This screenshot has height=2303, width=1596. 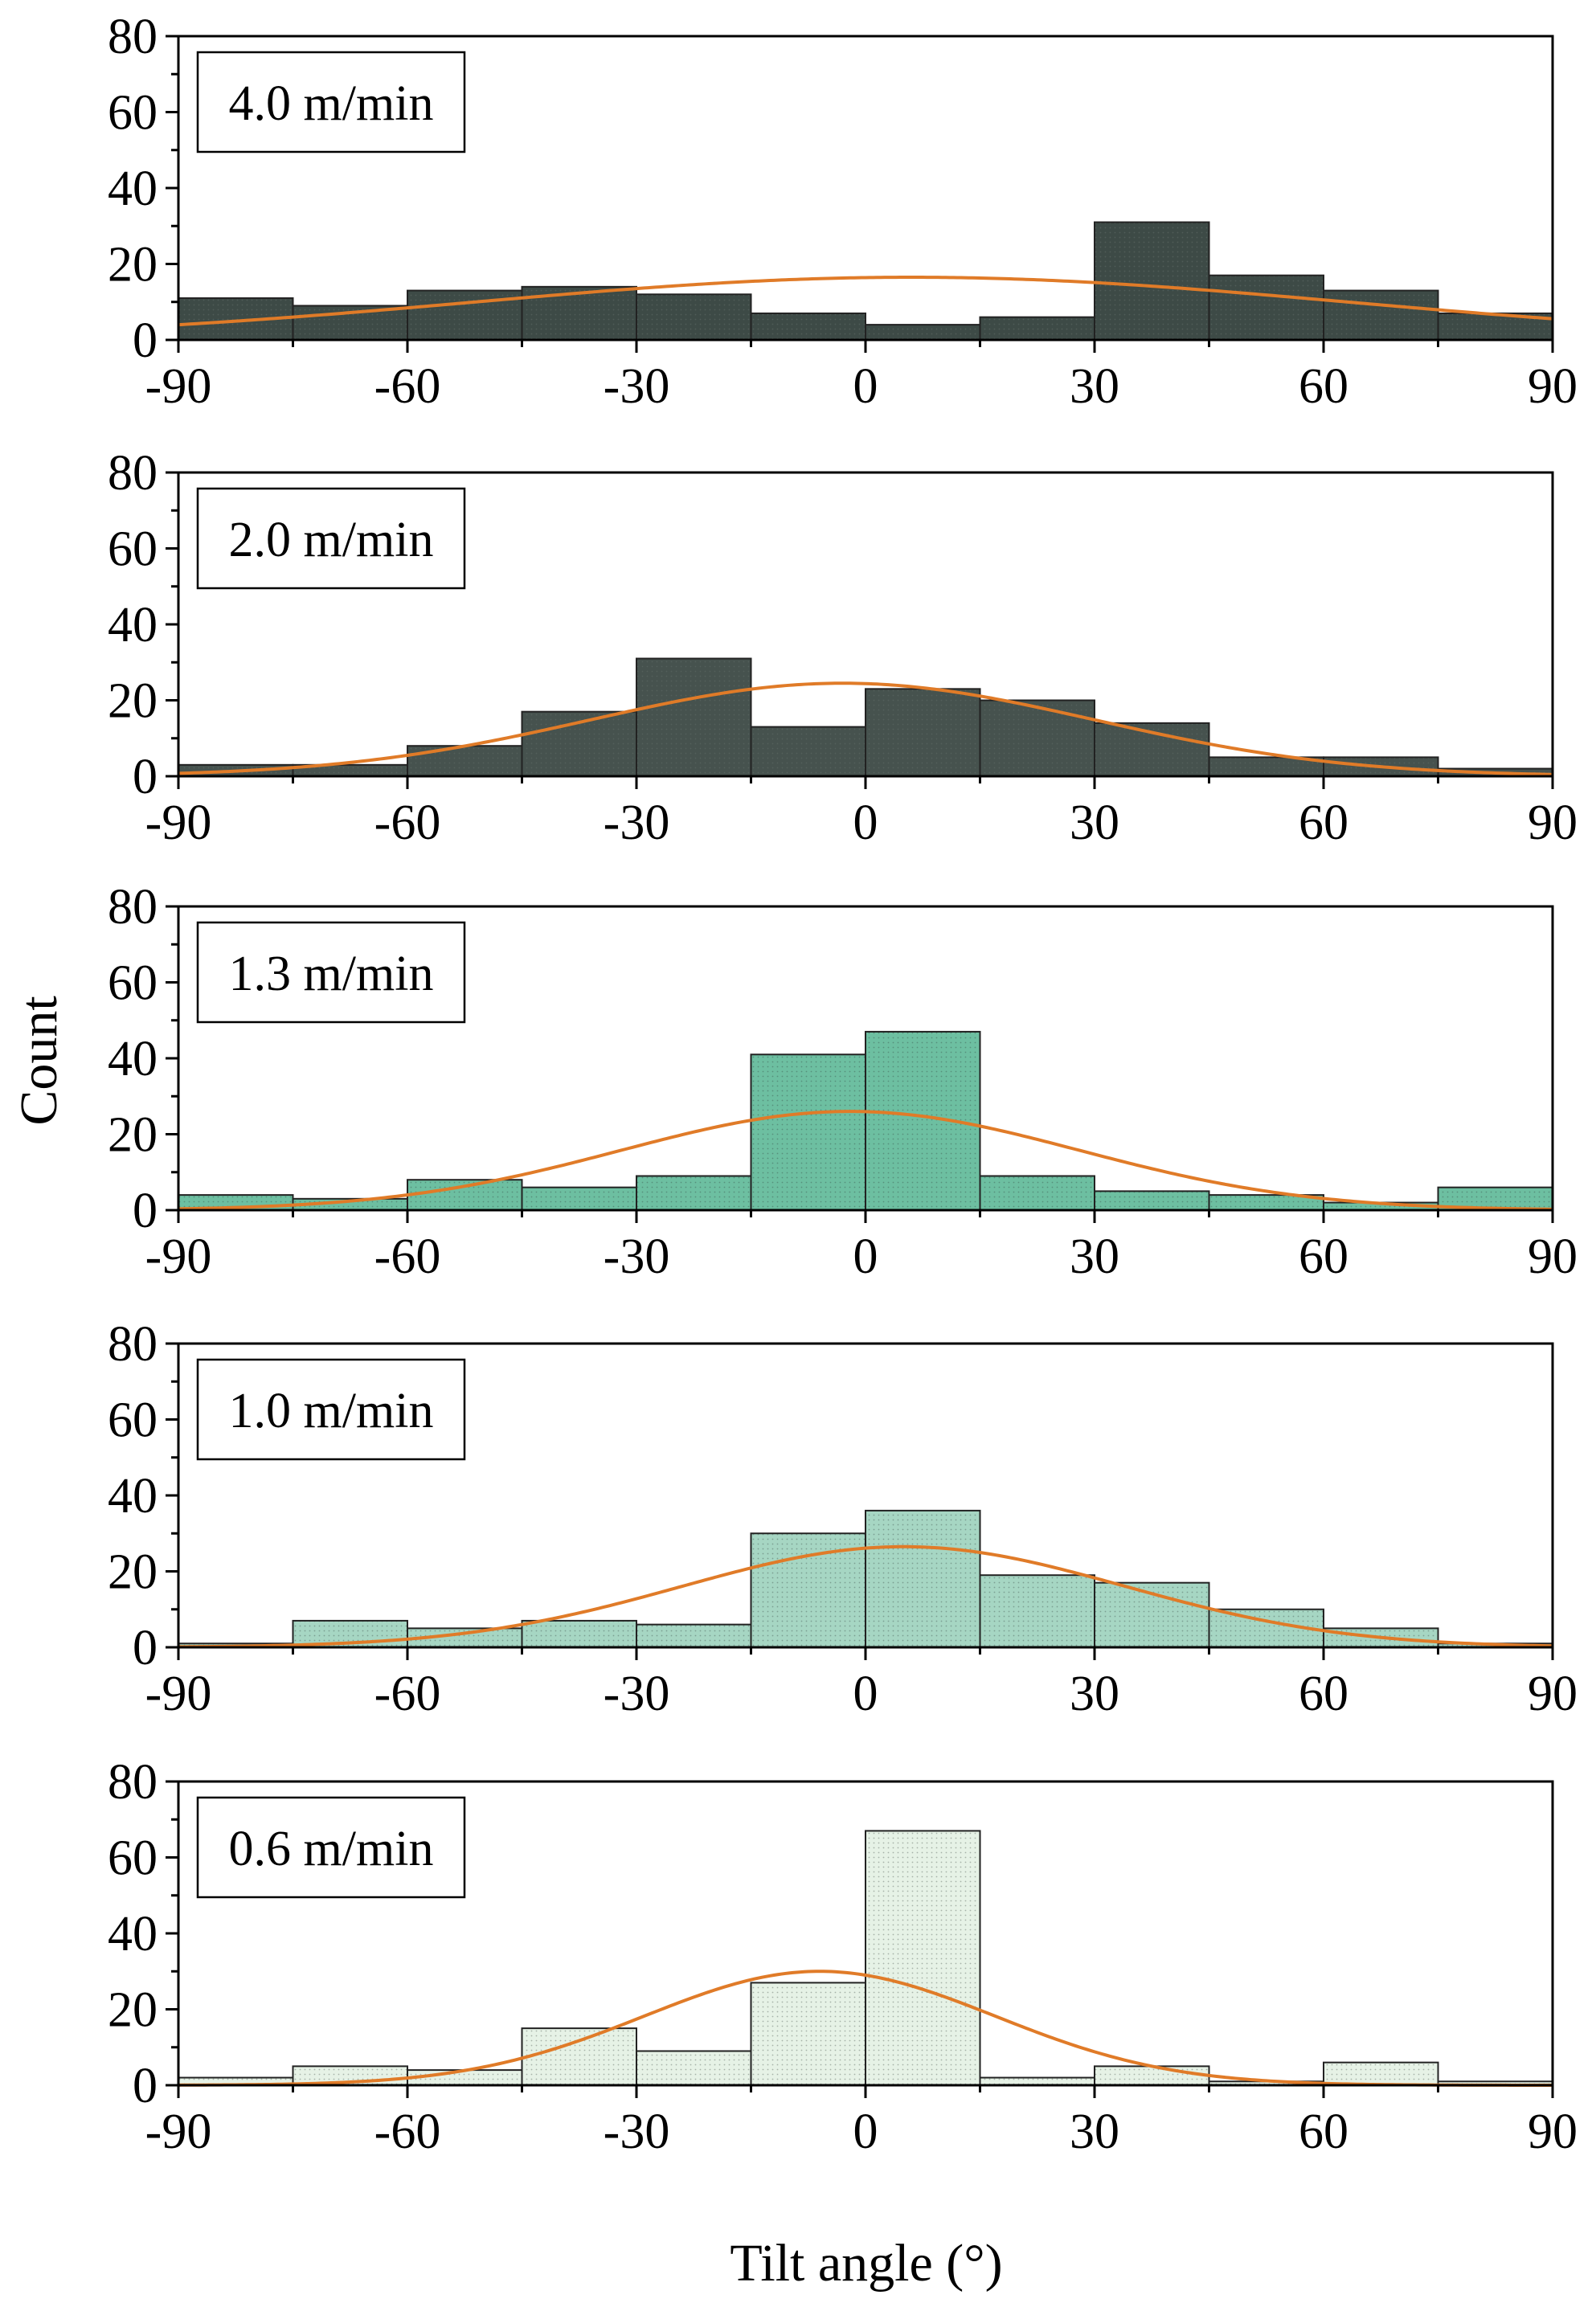 What do you see at coordinates (866, 2264) in the screenshot?
I see `x-axis-title: Tilt angle (°)` at bounding box center [866, 2264].